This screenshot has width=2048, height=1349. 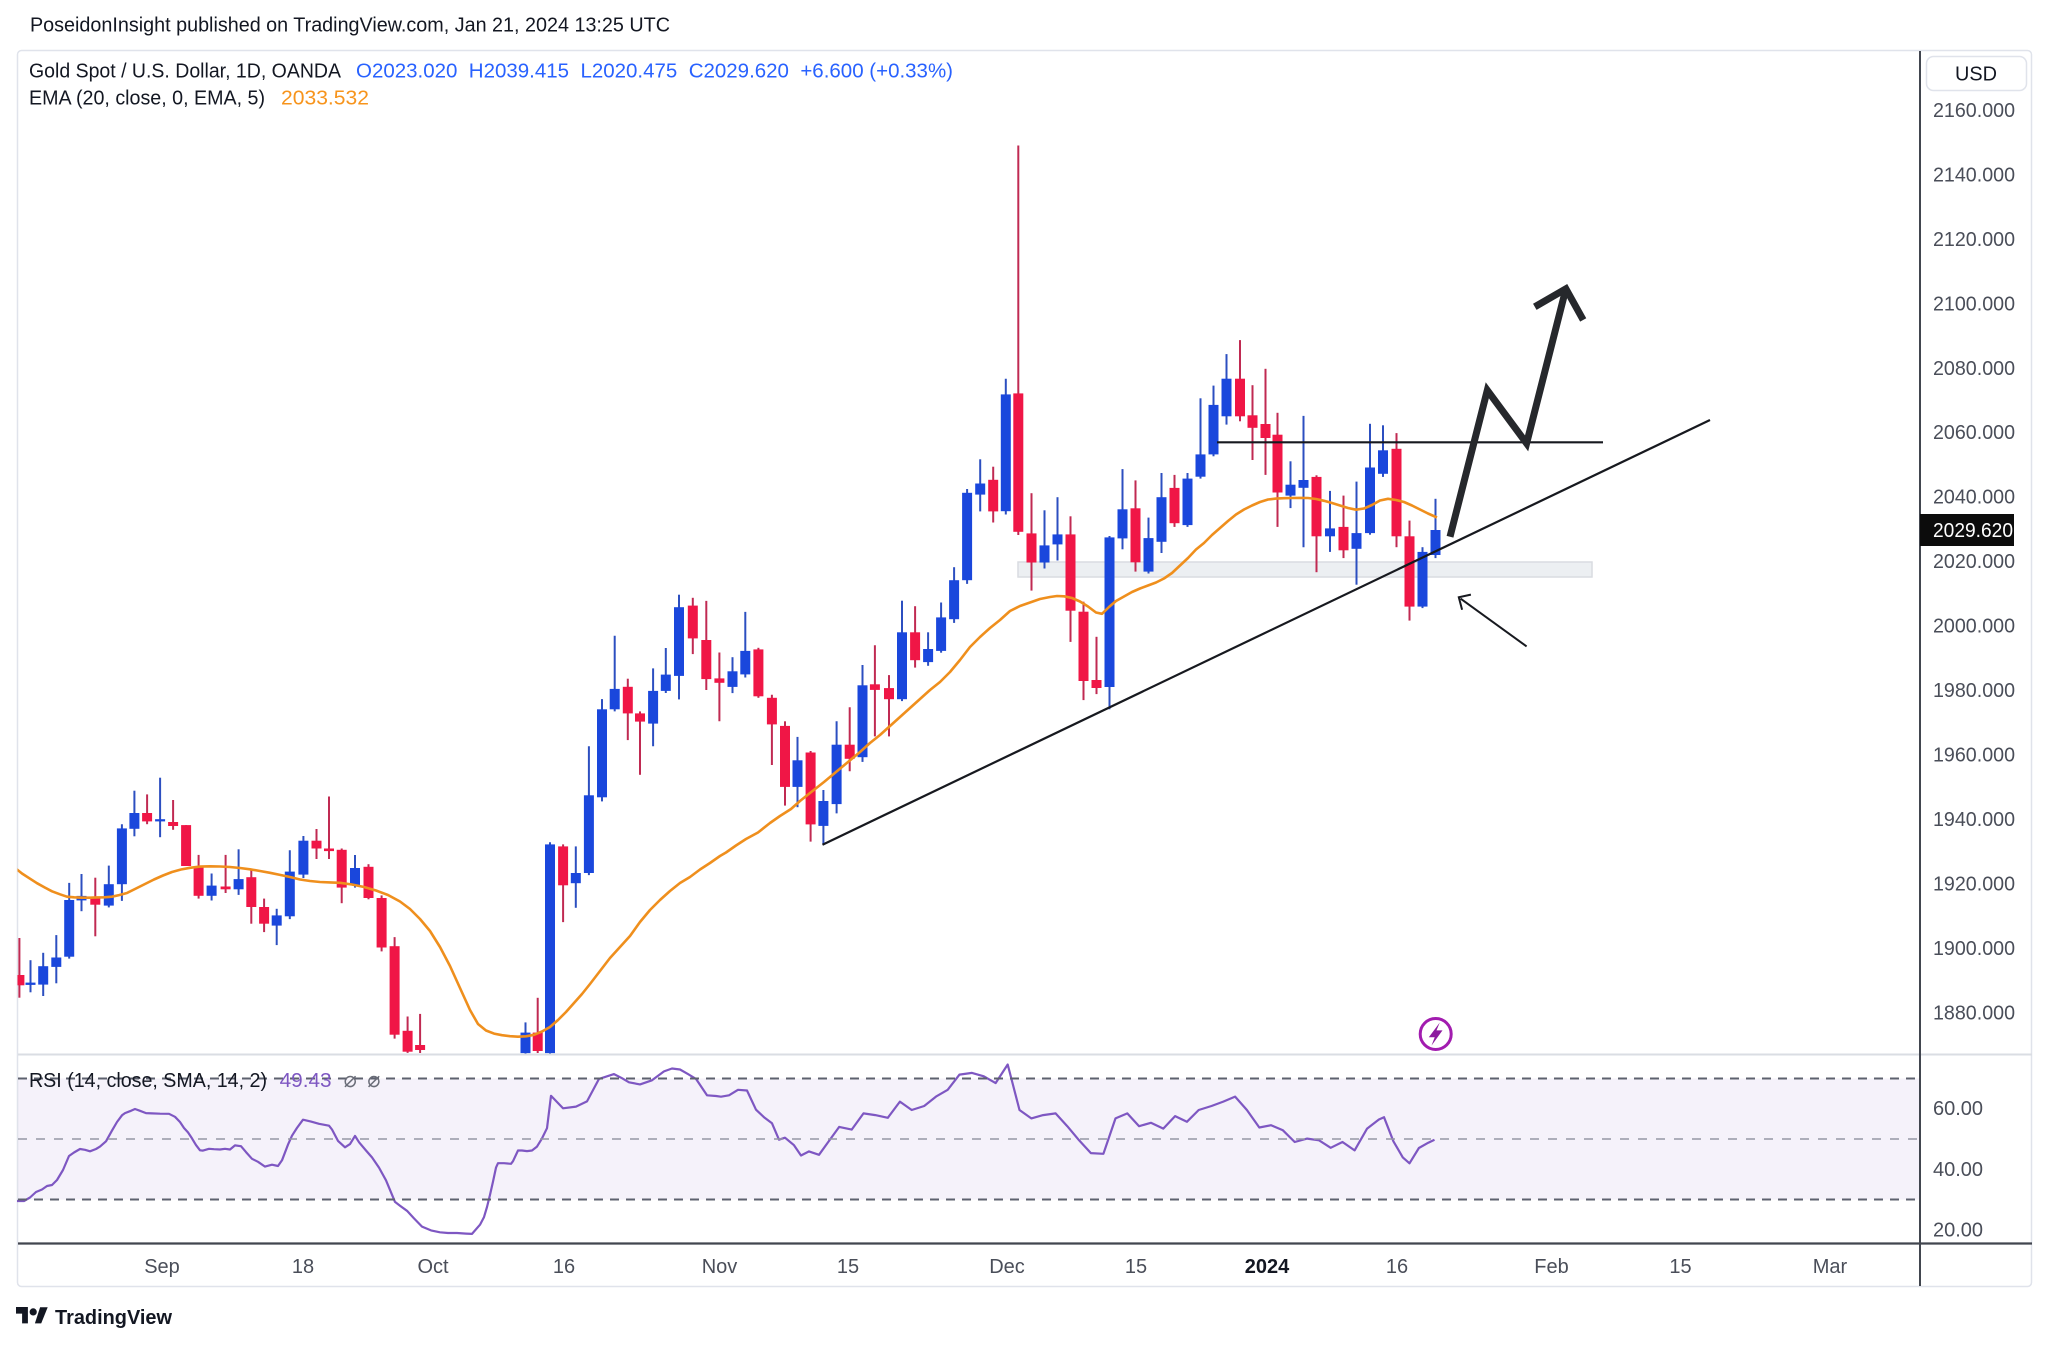 I want to click on svg-text: TradingView, so click(x=113, y=1318).